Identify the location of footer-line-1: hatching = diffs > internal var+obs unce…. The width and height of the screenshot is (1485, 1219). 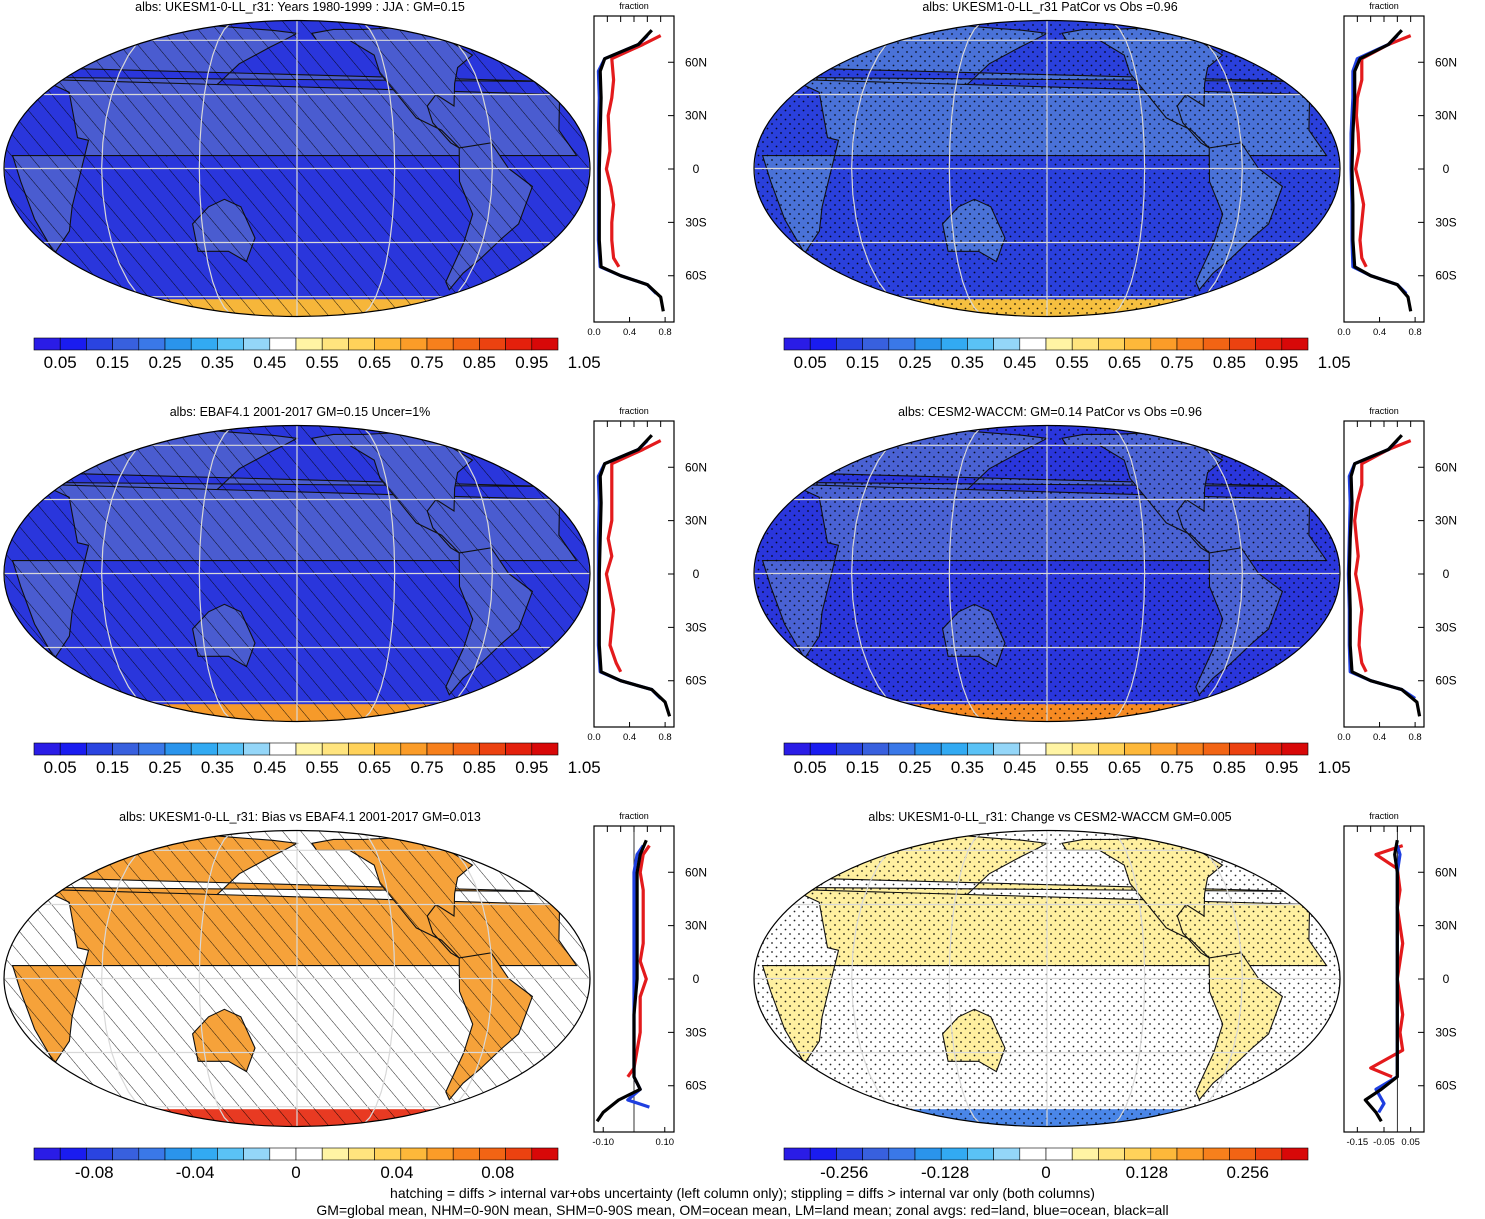
(742, 1193).